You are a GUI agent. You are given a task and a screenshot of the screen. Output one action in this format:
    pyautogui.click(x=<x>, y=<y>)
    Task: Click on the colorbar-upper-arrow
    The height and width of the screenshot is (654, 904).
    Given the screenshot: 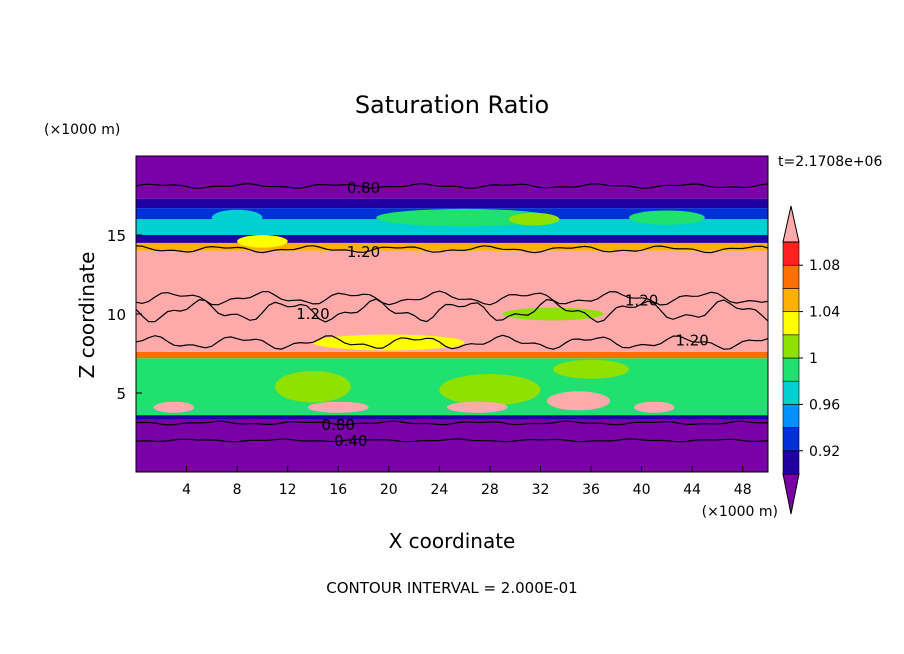 What is the action you would take?
    pyautogui.click(x=791, y=224)
    